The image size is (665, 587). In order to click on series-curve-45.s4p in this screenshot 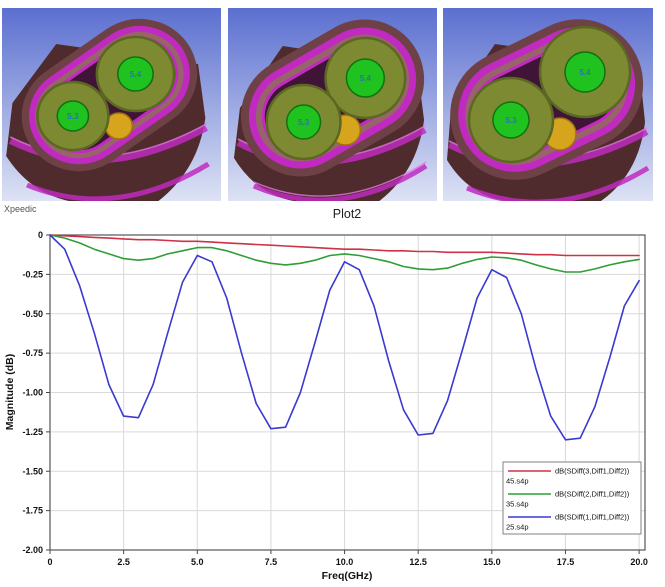, I will do `click(344, 245)`.